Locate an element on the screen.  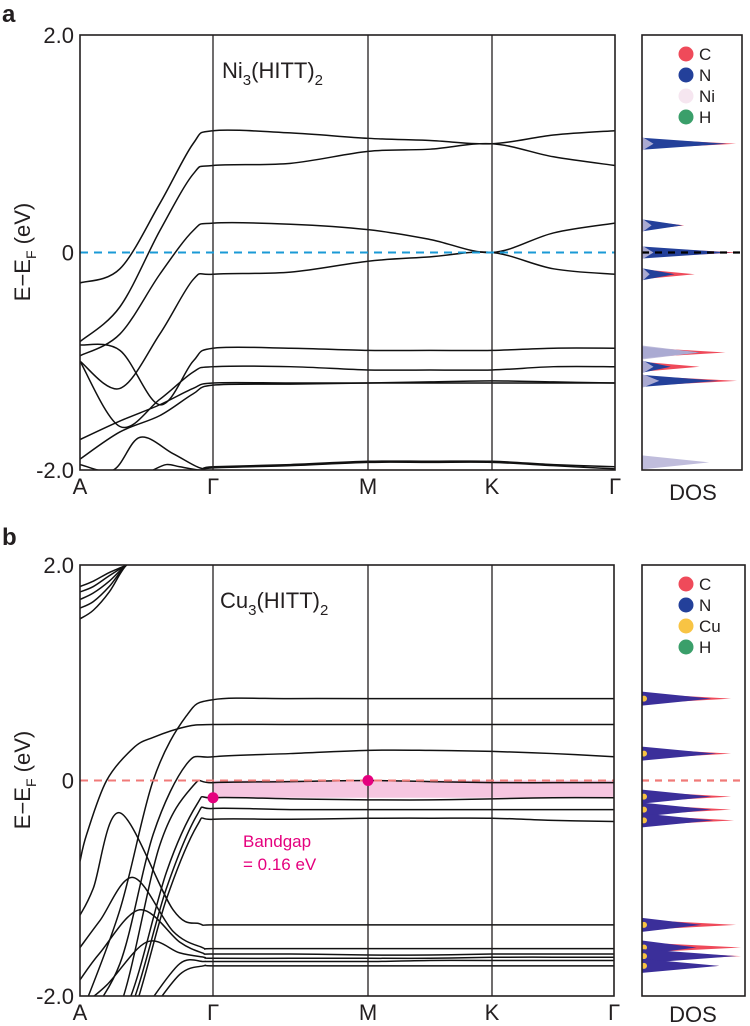
dos-panel-b: CN Cu H is located at coordinates (693, 780).